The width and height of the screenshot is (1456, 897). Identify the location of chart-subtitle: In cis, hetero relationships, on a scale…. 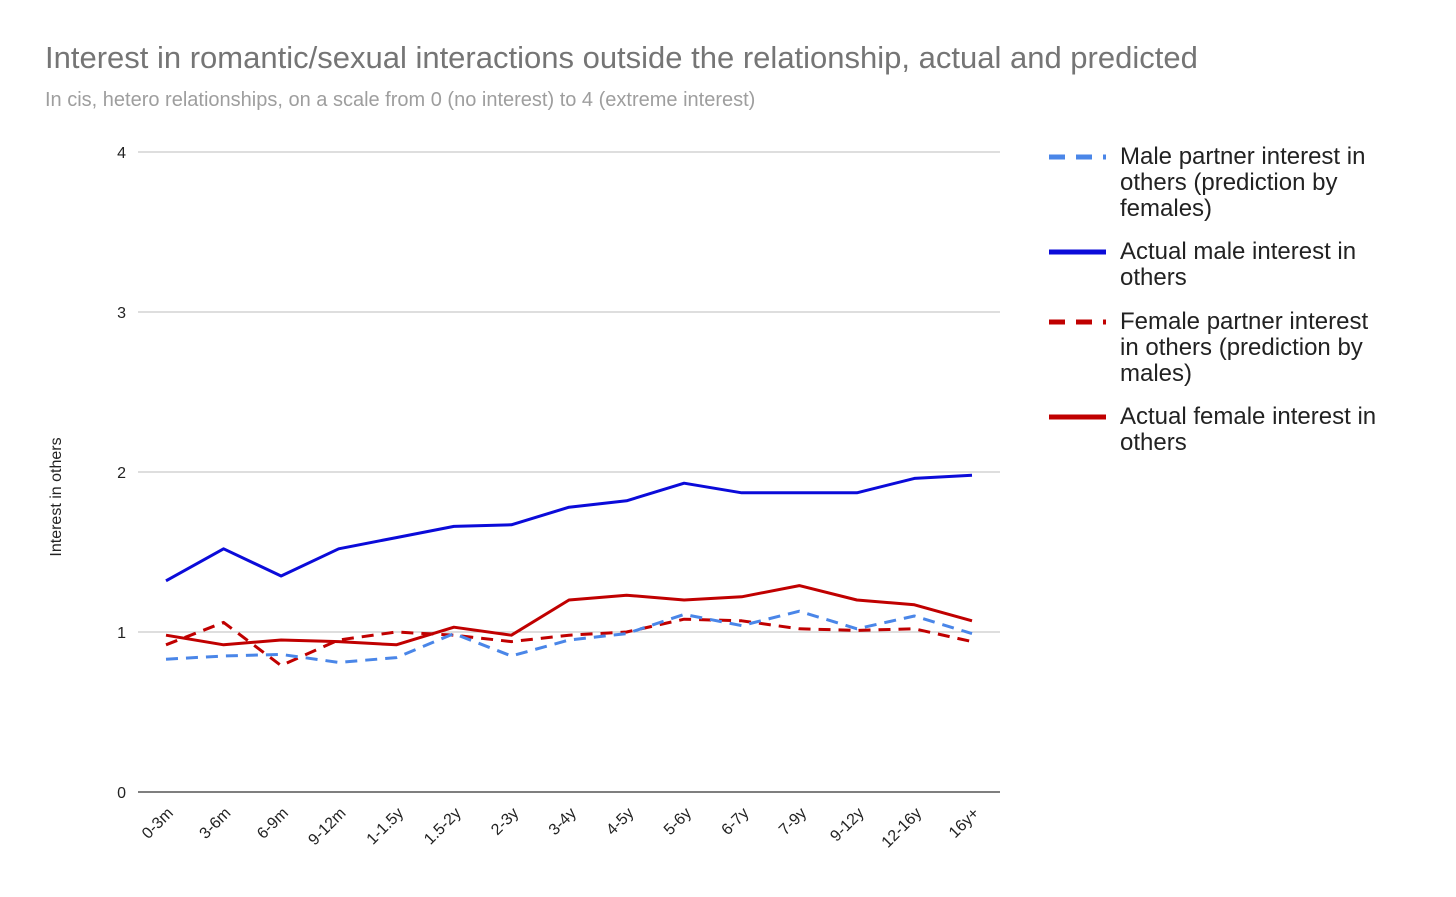
(400, 100).